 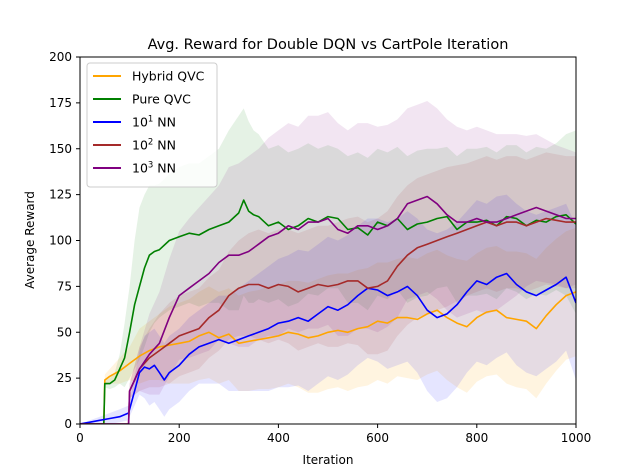 I want to click on legend: Hybrid QVC Pure QVC 101 NN 102 NN 103 NN, so click(x=152, y=125).